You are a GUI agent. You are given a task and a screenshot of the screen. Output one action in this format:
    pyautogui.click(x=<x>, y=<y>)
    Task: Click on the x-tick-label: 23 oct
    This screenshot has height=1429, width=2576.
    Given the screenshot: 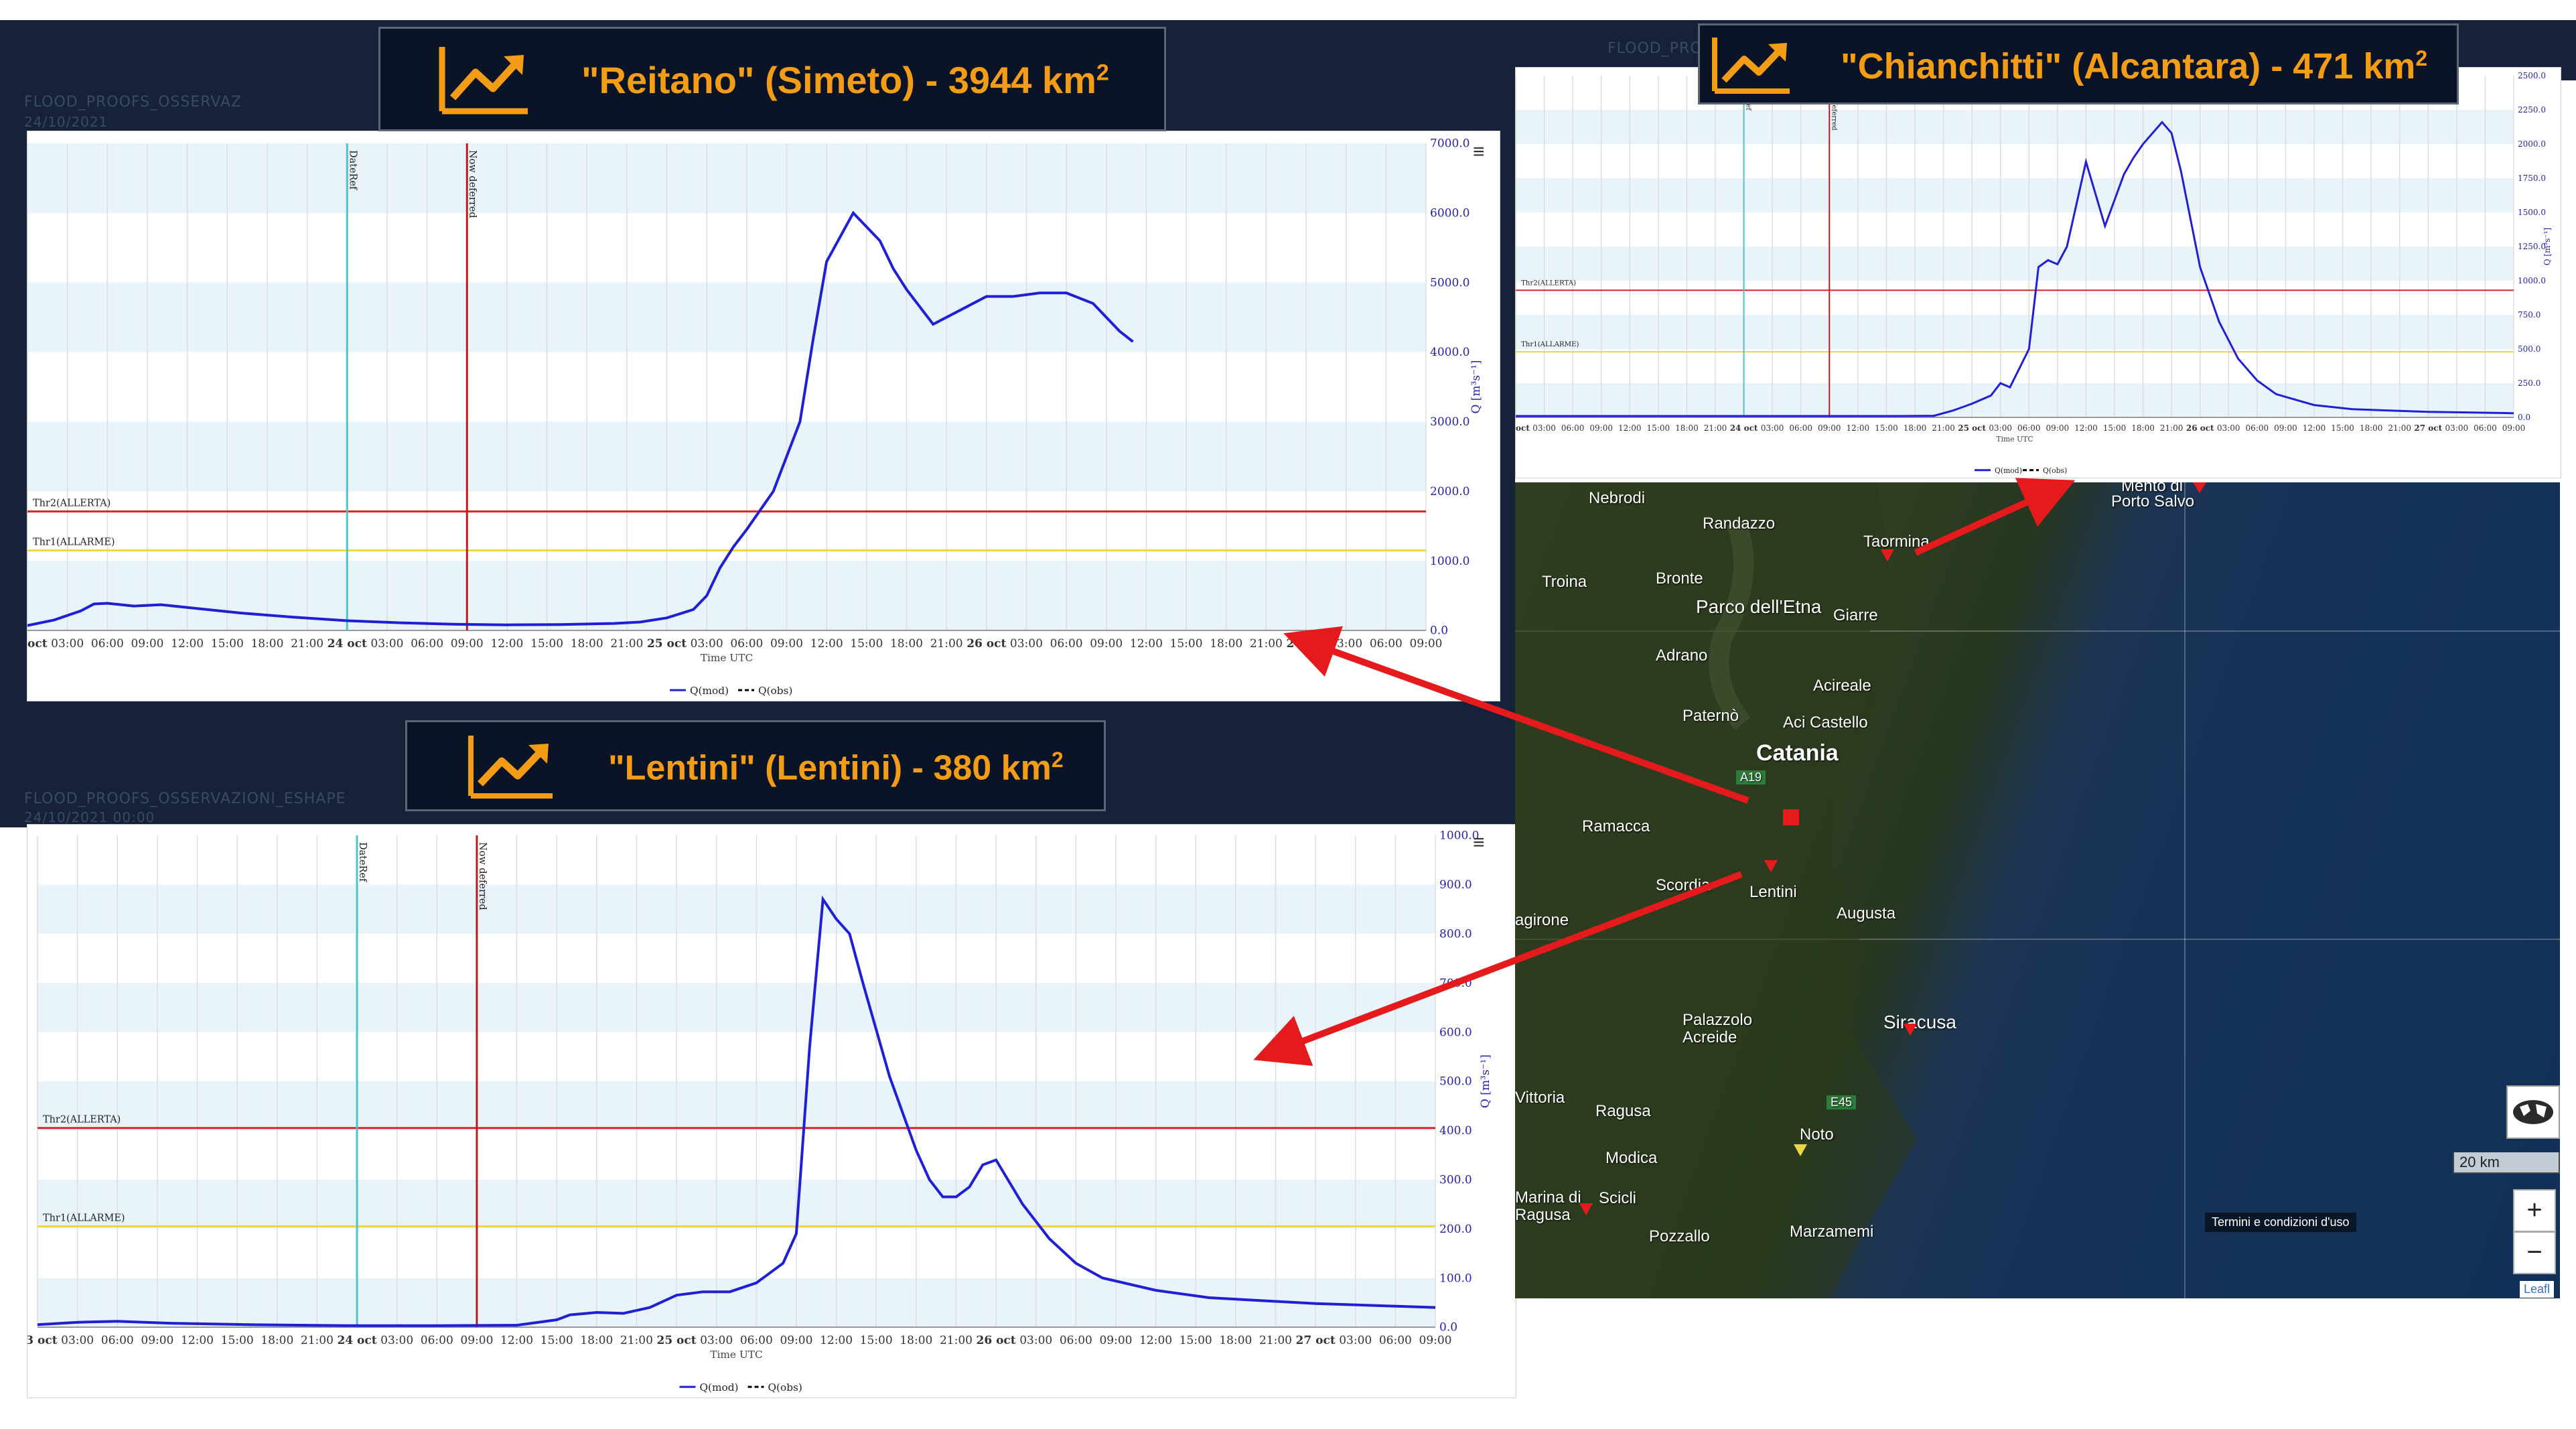 What is the action you would take?
    pyautogui.click(x=37, y=644)
    